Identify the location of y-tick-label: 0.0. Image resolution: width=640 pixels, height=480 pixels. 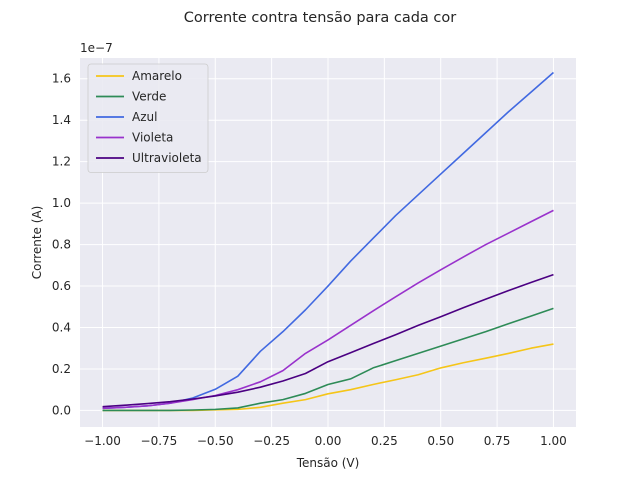
(61, 410).